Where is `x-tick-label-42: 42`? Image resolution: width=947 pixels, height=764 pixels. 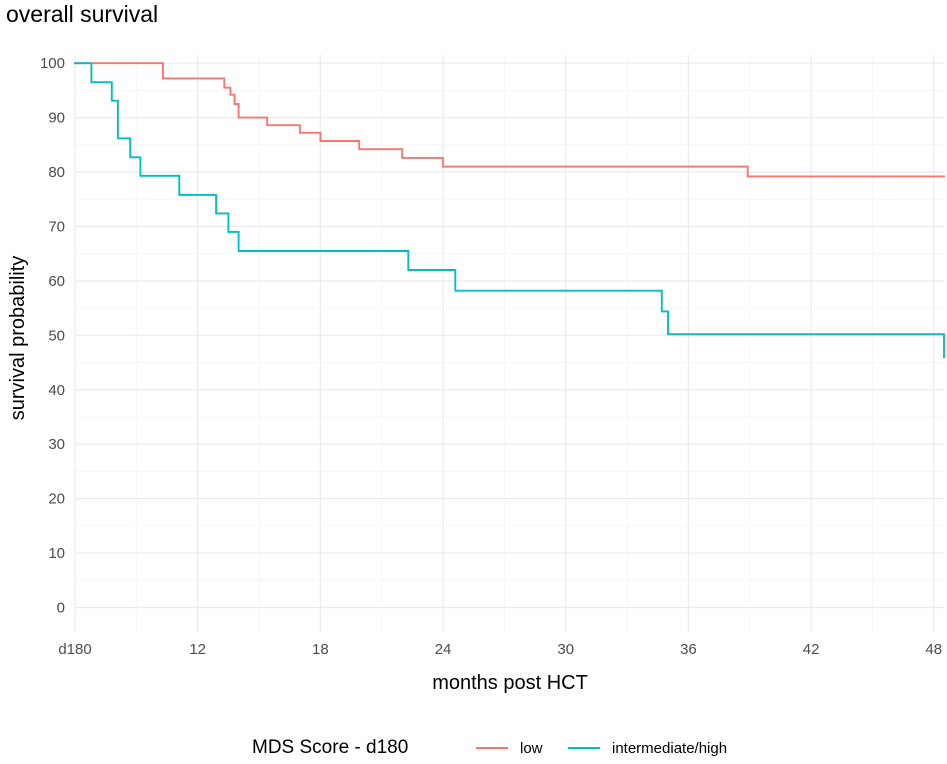 x-tick-label-42: 42 is located at coordinates (811, 649).